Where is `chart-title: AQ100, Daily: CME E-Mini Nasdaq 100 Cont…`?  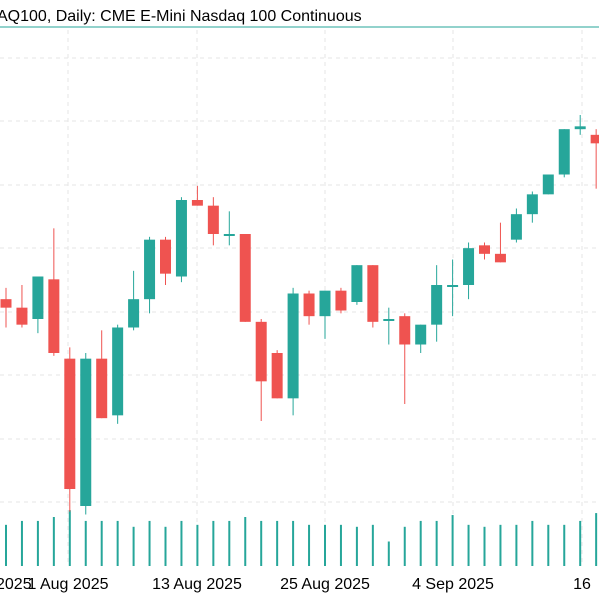
chart-title: AQ100, Daily: CME E-Mini Nasdaq 100 Cont… is located at coordinates (181, 16).